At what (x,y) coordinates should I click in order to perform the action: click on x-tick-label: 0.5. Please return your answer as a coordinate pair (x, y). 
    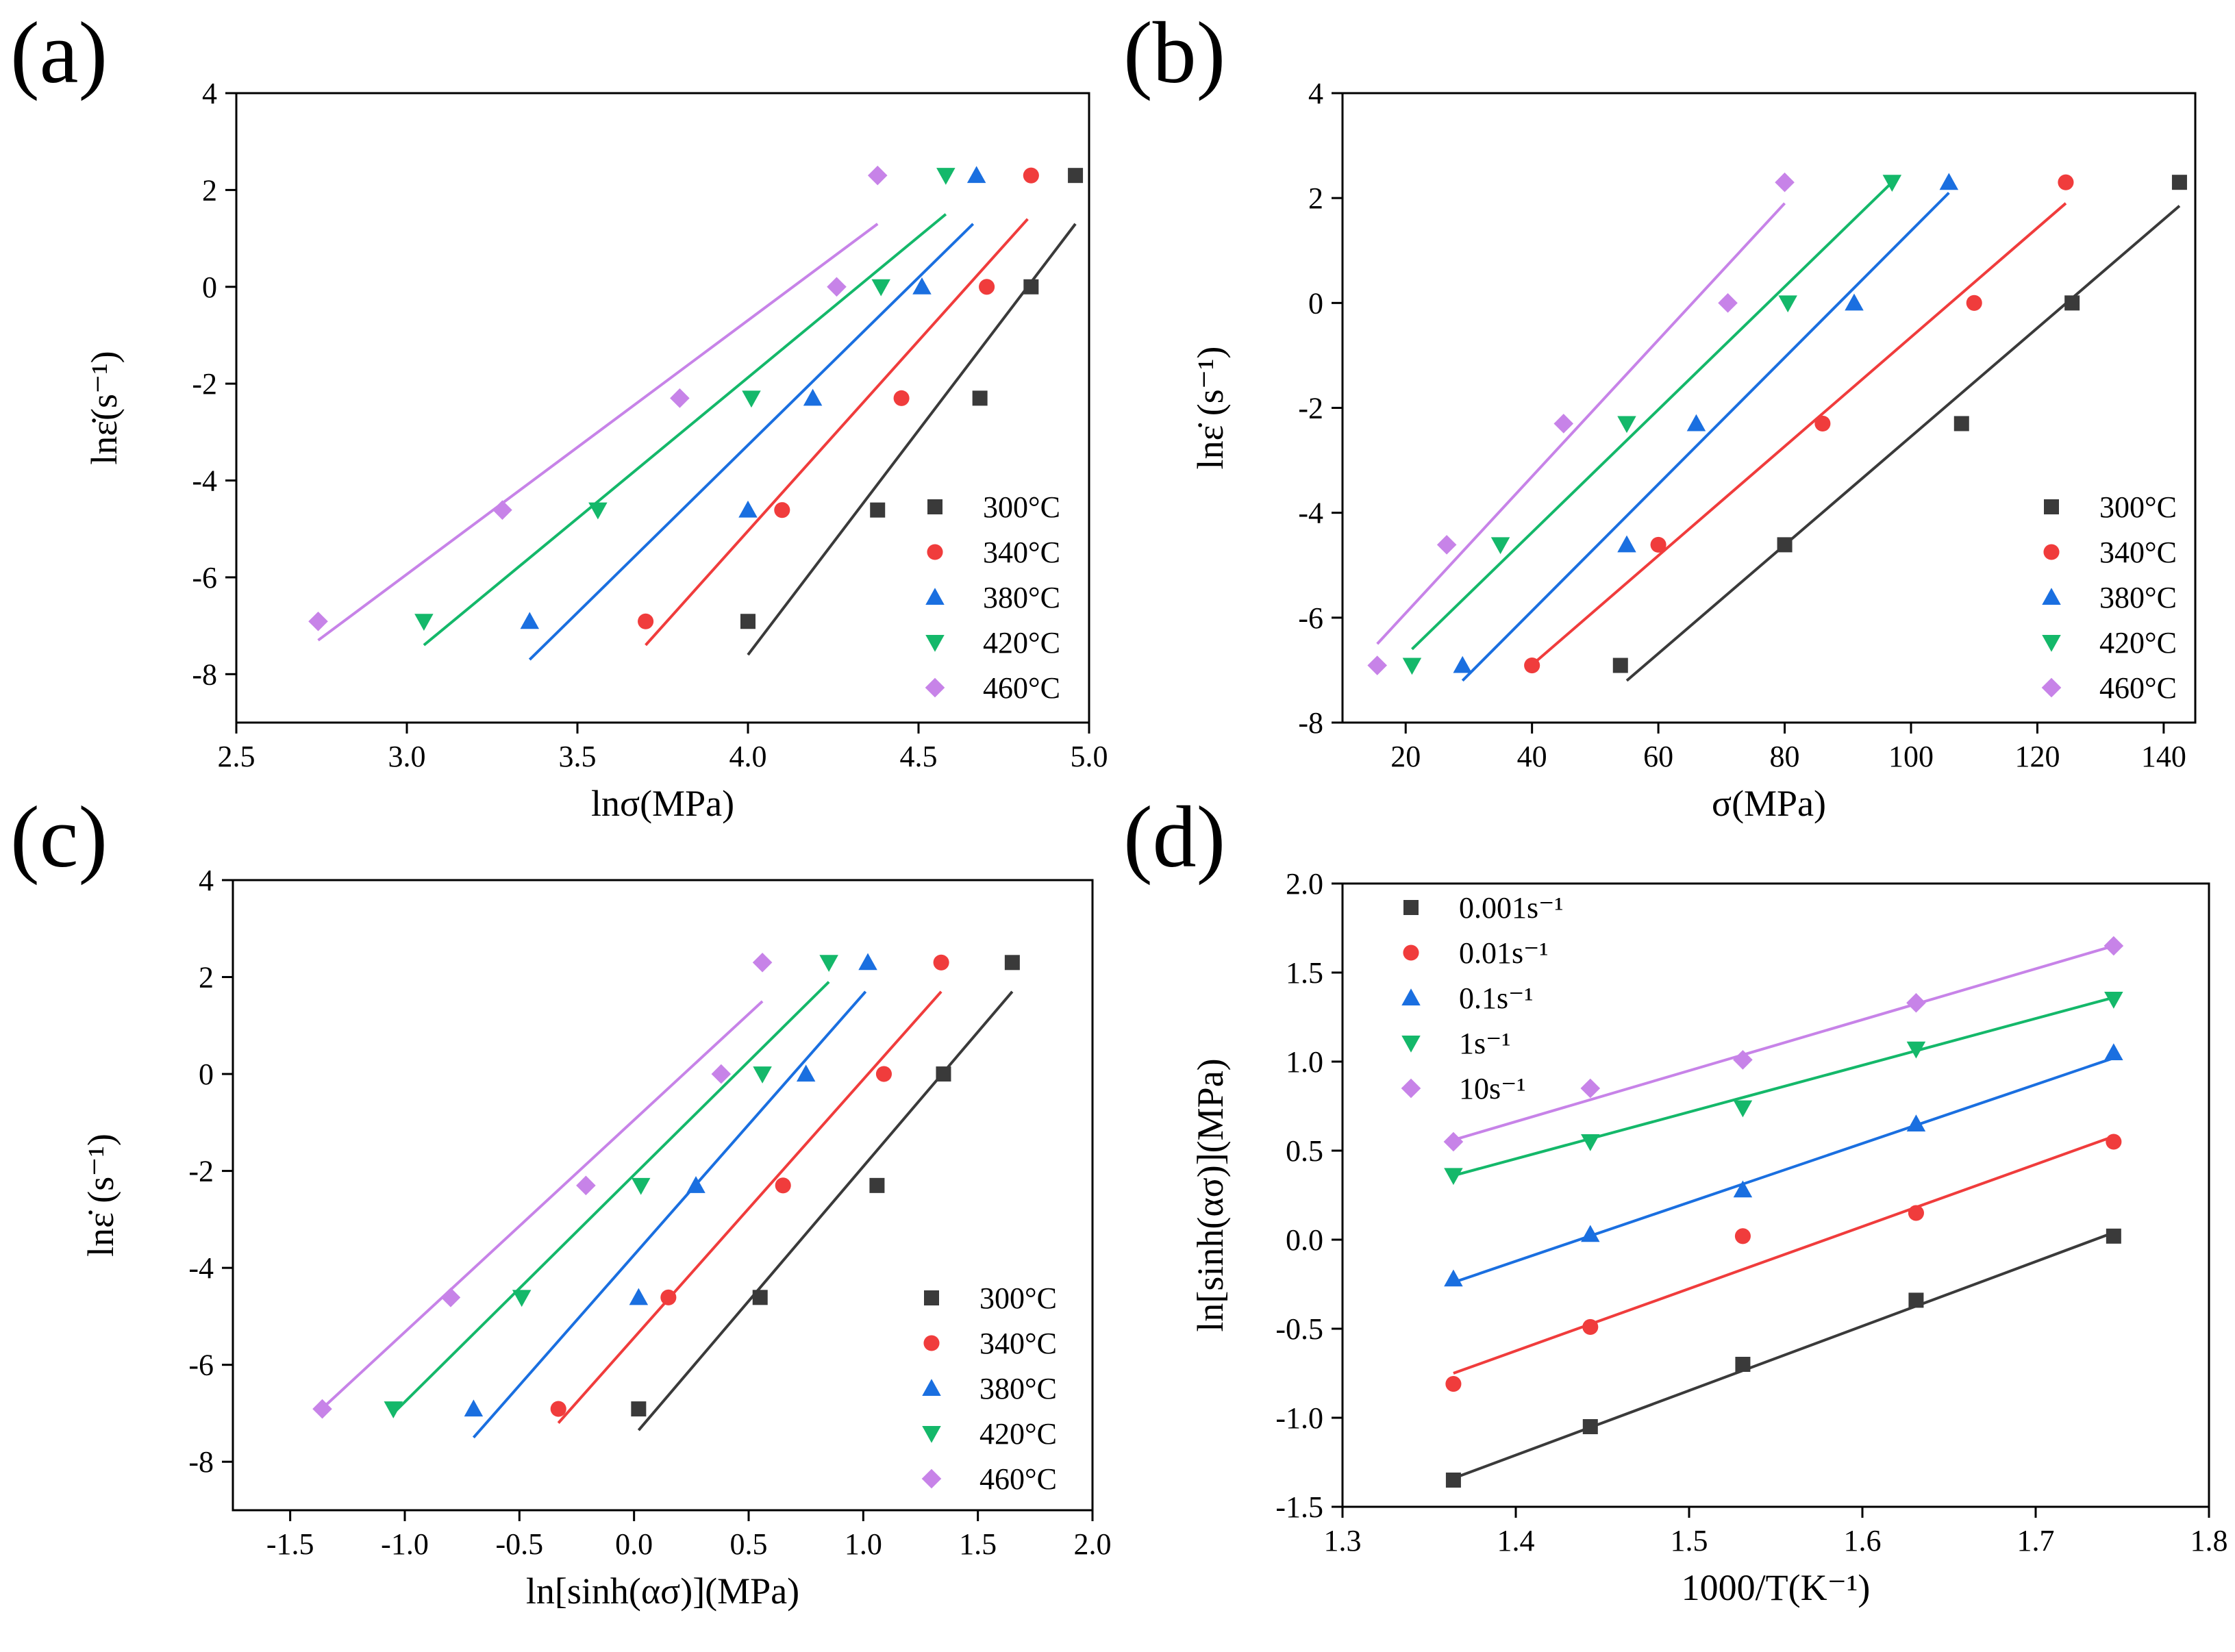
    Looking at the image, I should click on (749, 1544).